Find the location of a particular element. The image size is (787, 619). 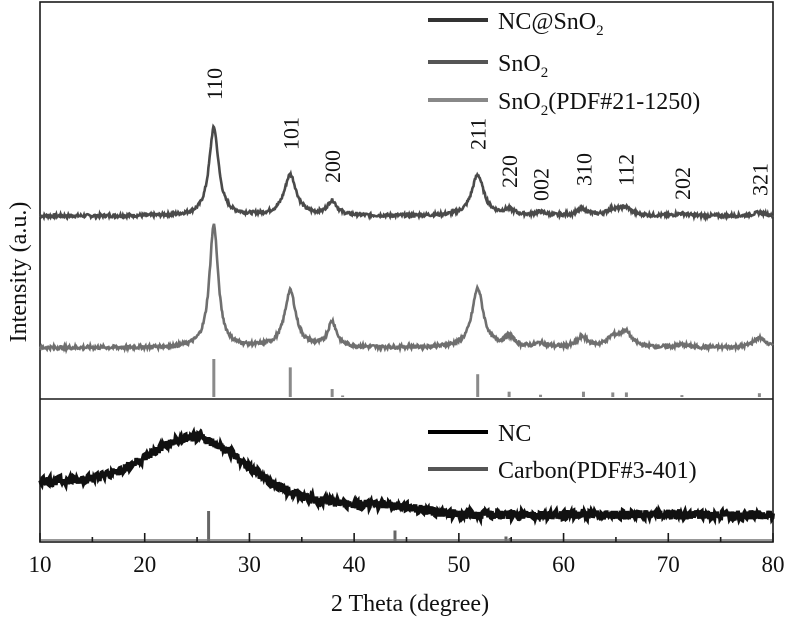

bottom-legend: NC Carbon(PDF#3-401) is located at coordinates (562, 452).